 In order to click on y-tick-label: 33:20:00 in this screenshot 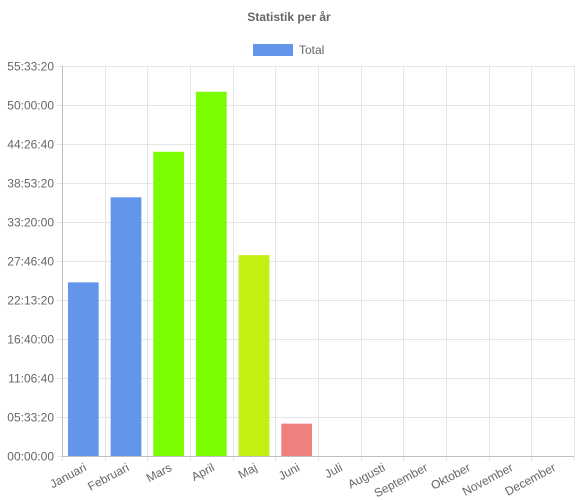, I will do `click(30, 223)`.